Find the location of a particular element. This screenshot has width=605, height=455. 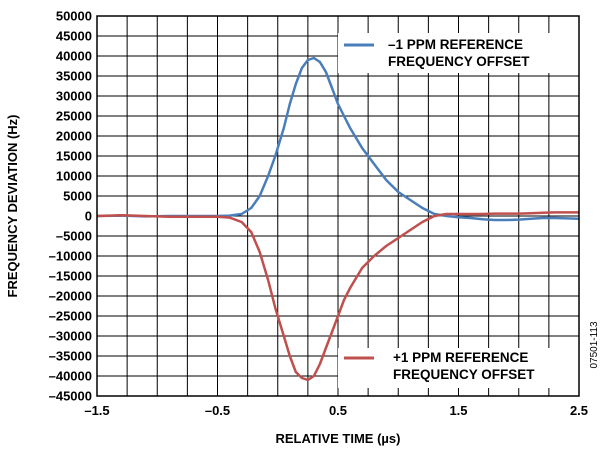

x-axis-title: RELATIVE TIME (µs) is located at coordinates (338, 438).